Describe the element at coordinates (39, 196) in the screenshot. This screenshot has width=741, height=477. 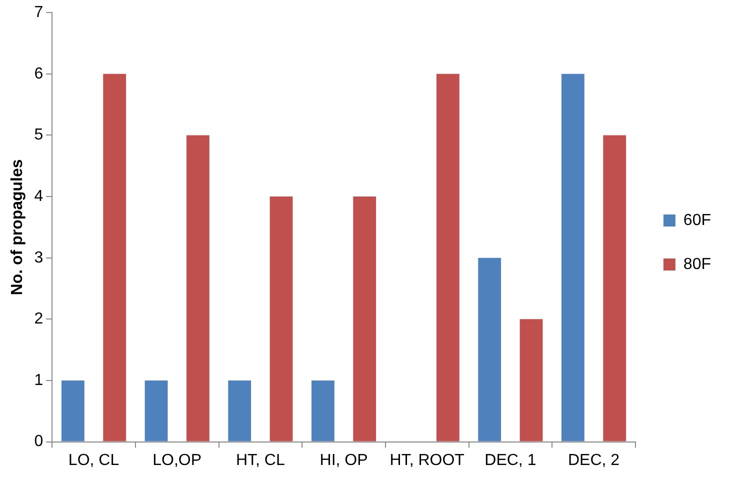
I see `y-tick-label: 4` at that location.